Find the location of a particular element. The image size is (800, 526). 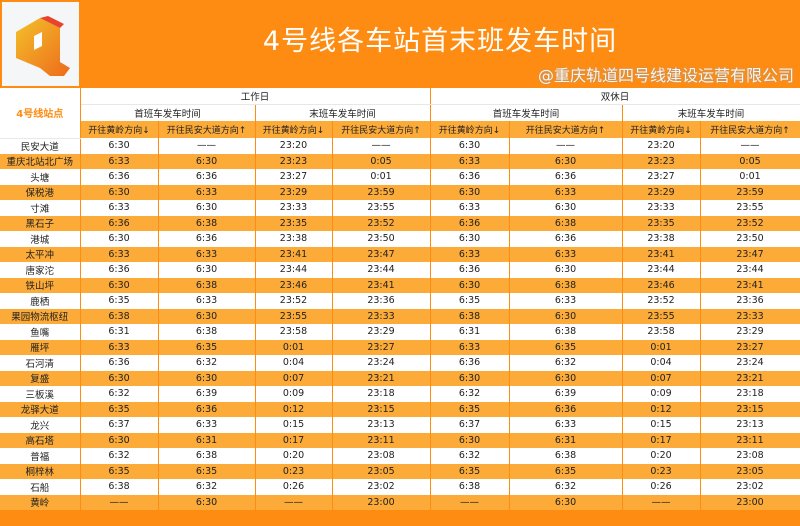

table-row: 鹿栖 6:35 6:33 23:52 23:36 6:35 6:33 23:52 23:36 is located at coordinates (400, 301).